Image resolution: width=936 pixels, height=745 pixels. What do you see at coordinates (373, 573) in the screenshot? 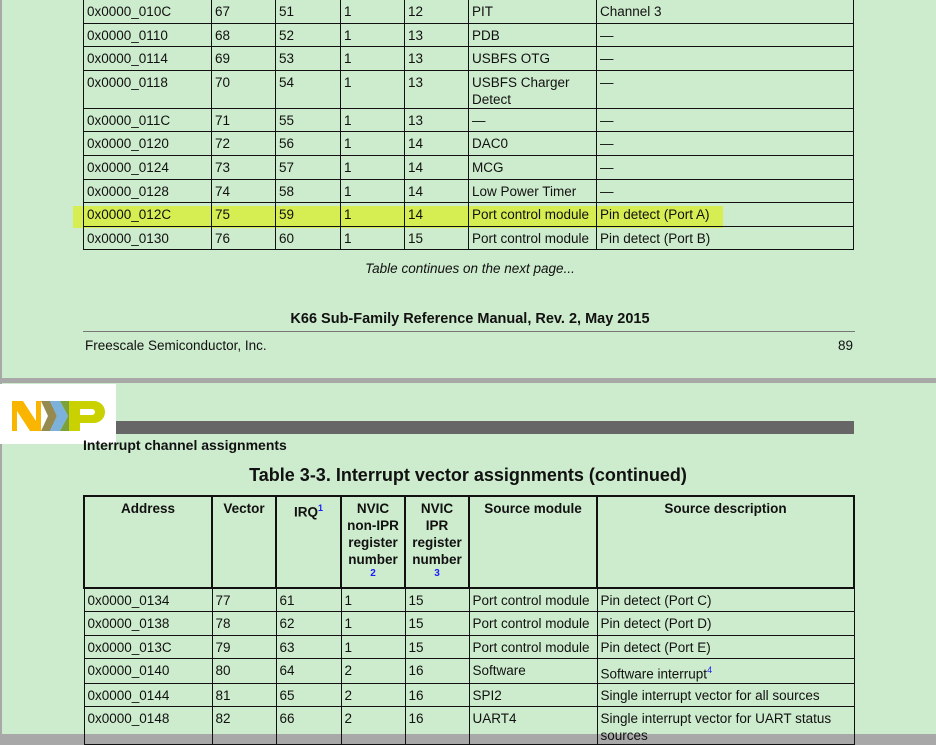
I see `footnote-link: 2` at bounding box center [373, 573].